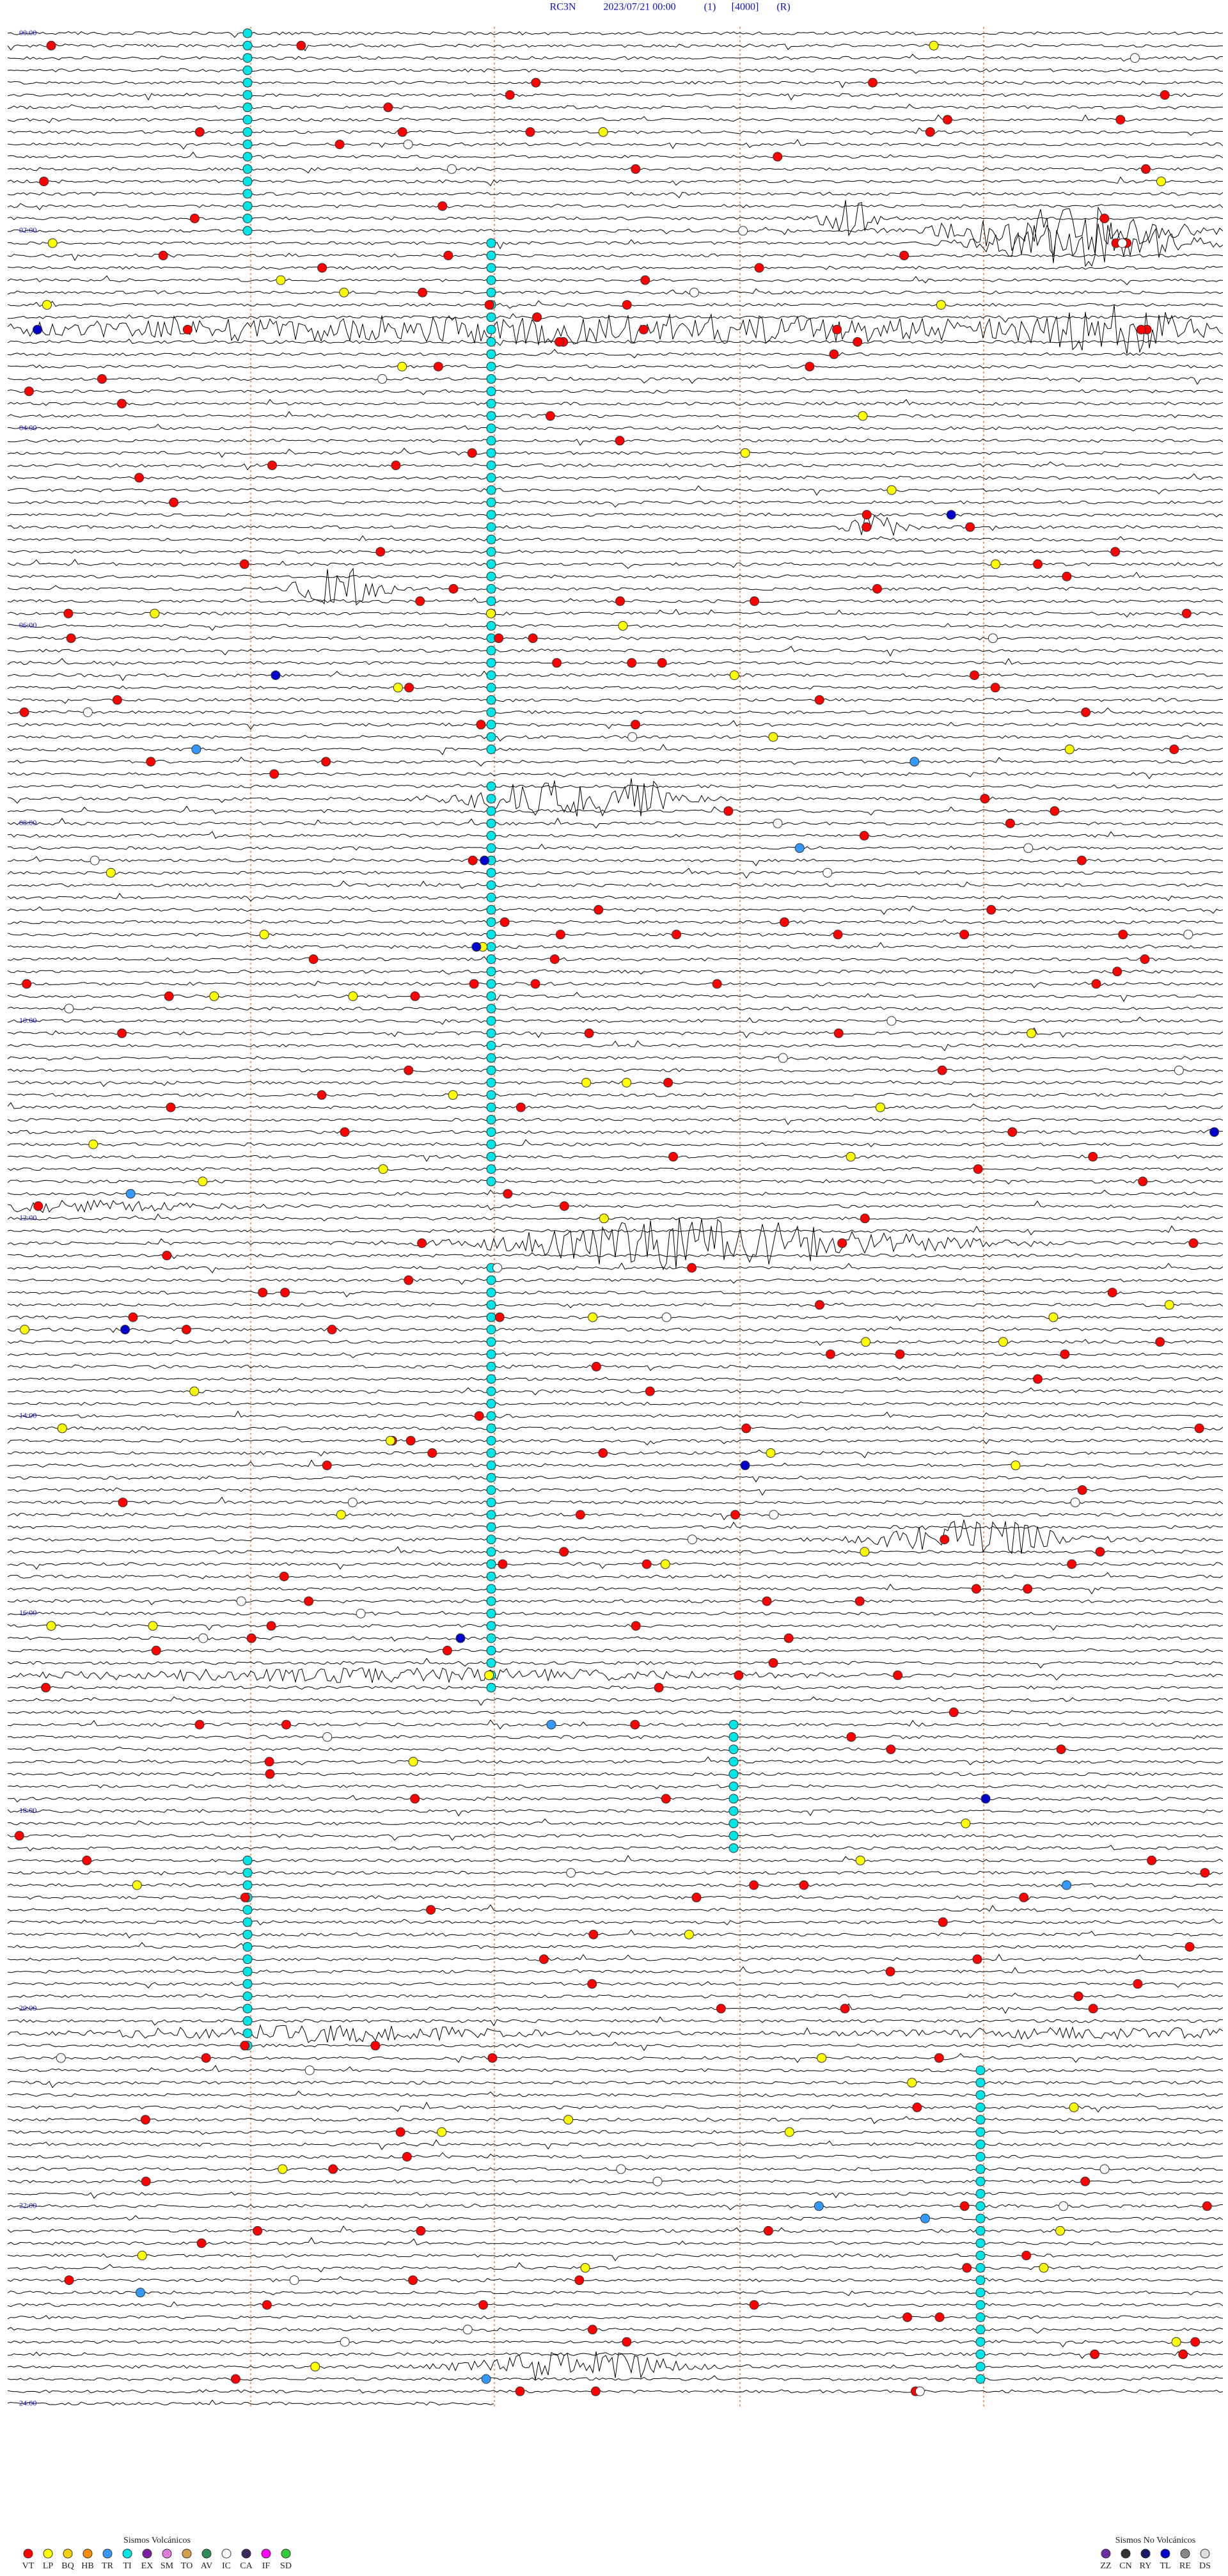 The width and height of the screenshot is (1228, 2576). What do you see at coordinates (27, 32) in the screenshot?
I see `hour-label: 00:00` at bounding box center [27, 32].